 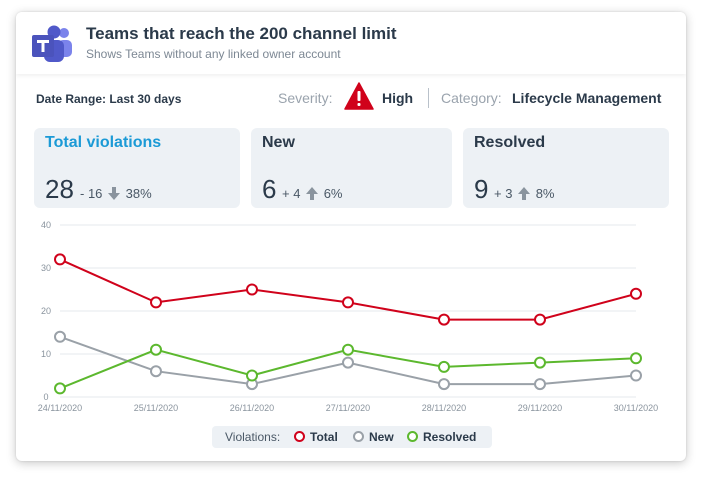 What do you see at coordinates (46, 225) in the screenshot?
I see `y-tick-label: 40` at bounding box center [46, 225].